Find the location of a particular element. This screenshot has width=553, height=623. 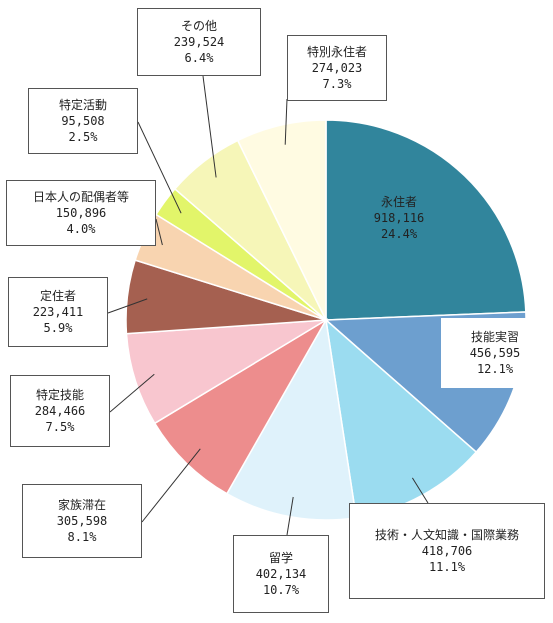

data-label-1: 技能実習 456,595 12.1% is located at coordinates (495, 353).